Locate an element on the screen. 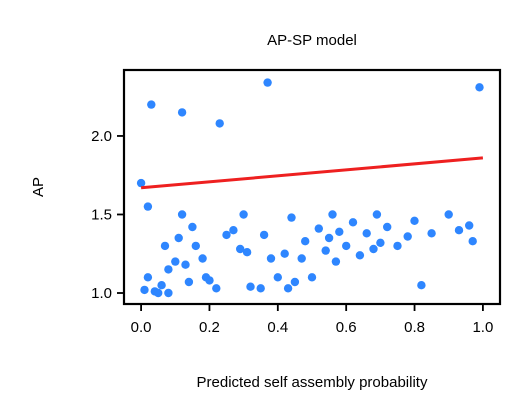 This screenshot has width=529, height=420. x-axis-ticks: 0.0 0.2 0.4 0.6 0.8 1.0 is located at coordinates (312, 320).